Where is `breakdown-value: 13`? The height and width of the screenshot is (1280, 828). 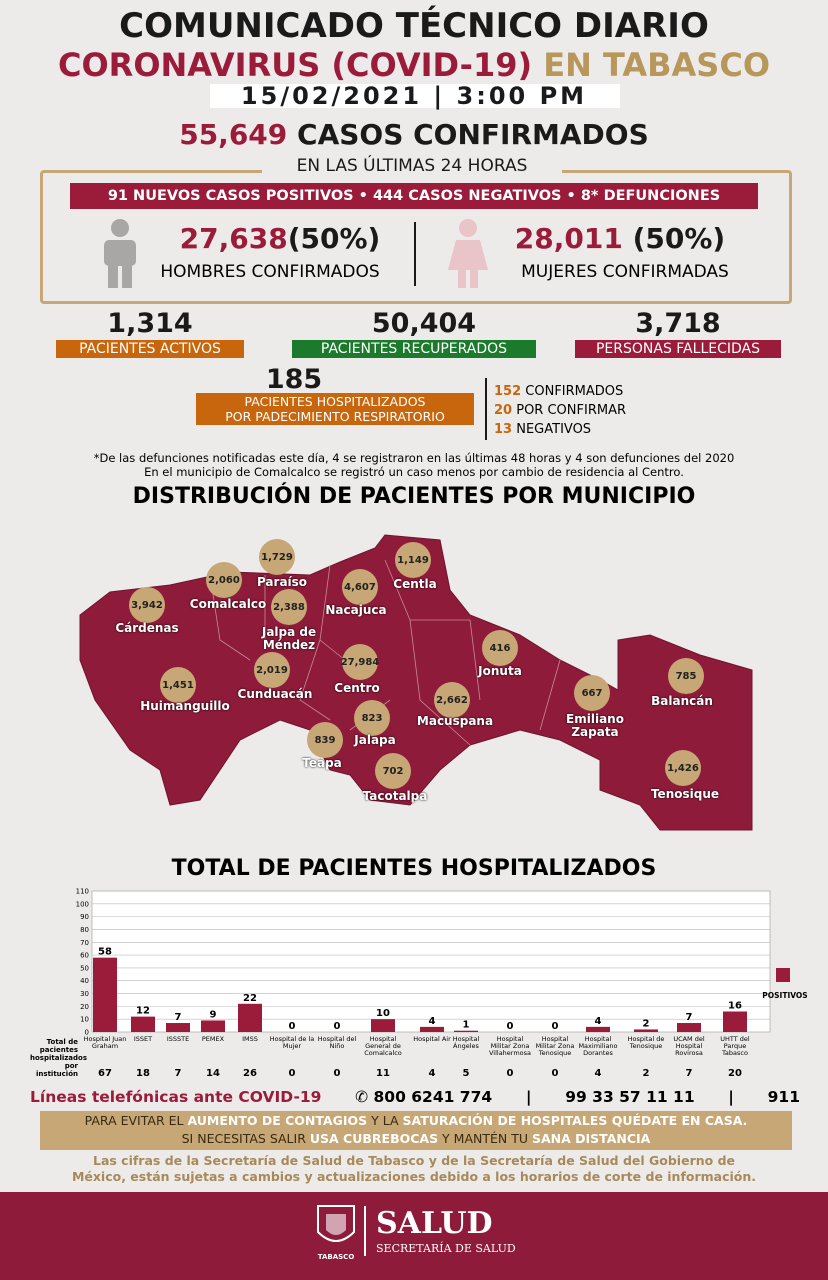
breakdown-value: 13 is located at coordinates (503, 429).